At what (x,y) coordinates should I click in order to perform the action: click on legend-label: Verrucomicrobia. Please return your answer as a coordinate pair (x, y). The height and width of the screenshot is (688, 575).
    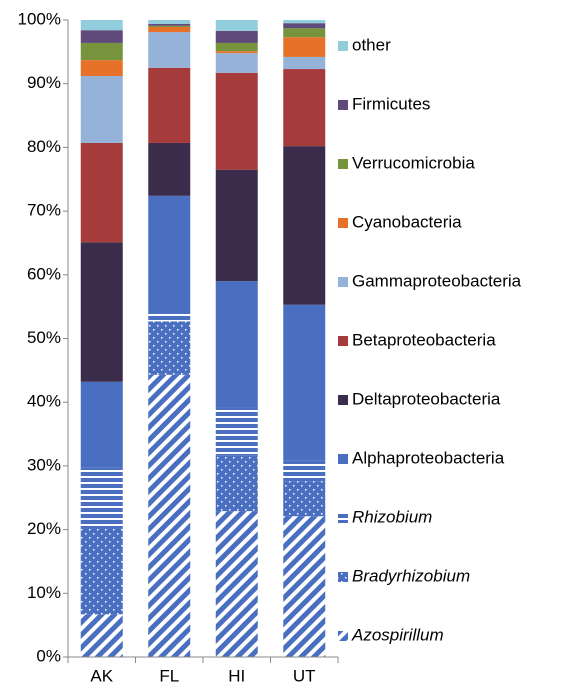
    Looking at the image, I should click on (413, 162).